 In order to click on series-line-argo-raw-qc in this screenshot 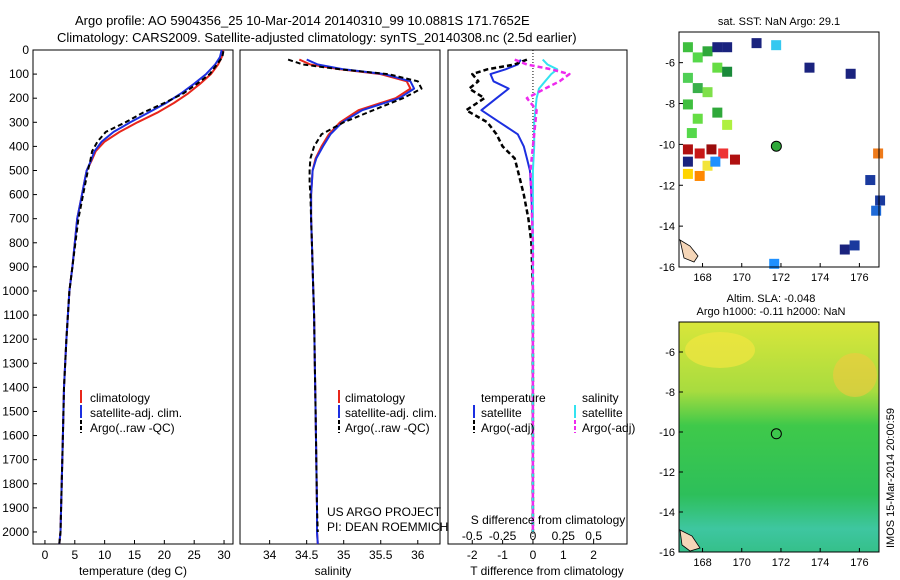, I will do `click(355, 295)`.